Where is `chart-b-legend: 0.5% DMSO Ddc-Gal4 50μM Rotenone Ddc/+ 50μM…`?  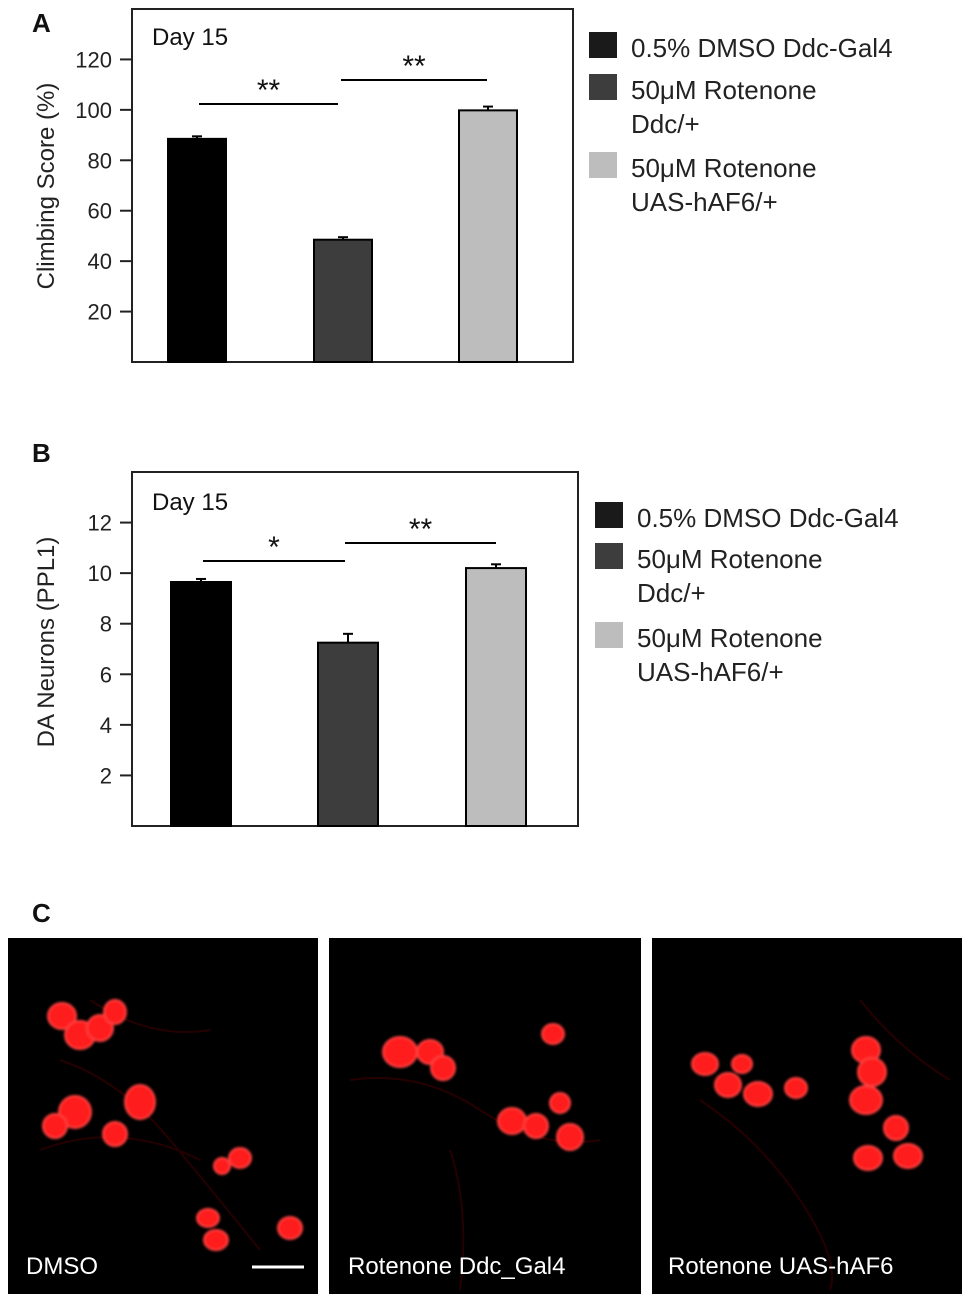 chart-b-legend: 0.5% DMSO Ddc-Gal4 50μM Rotenone Ddc/+ 50μM… is located at coordinates (747, 594).